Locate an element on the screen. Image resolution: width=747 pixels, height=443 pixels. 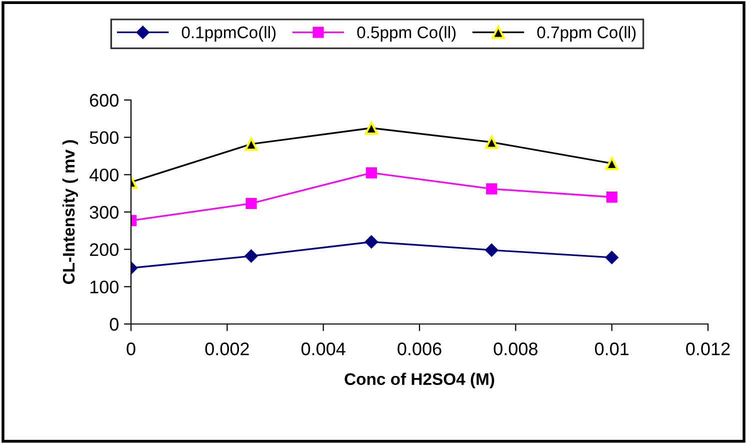
y-tick-label: 500 is located at coordinates (104, 137).